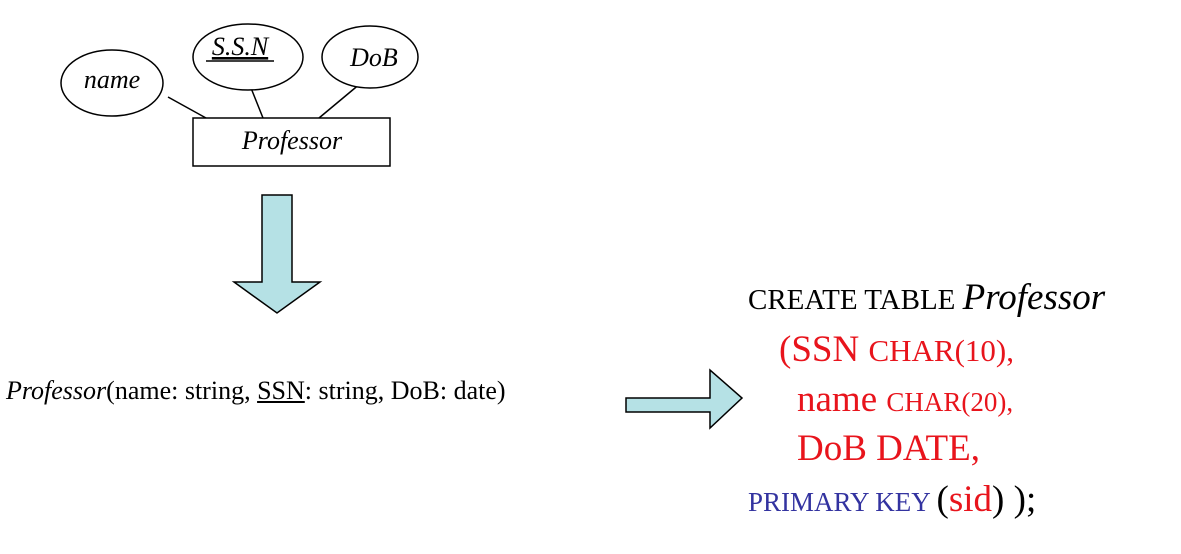 The image size is (1181, 554). I want to click on professor-entity, so click(291, 142).